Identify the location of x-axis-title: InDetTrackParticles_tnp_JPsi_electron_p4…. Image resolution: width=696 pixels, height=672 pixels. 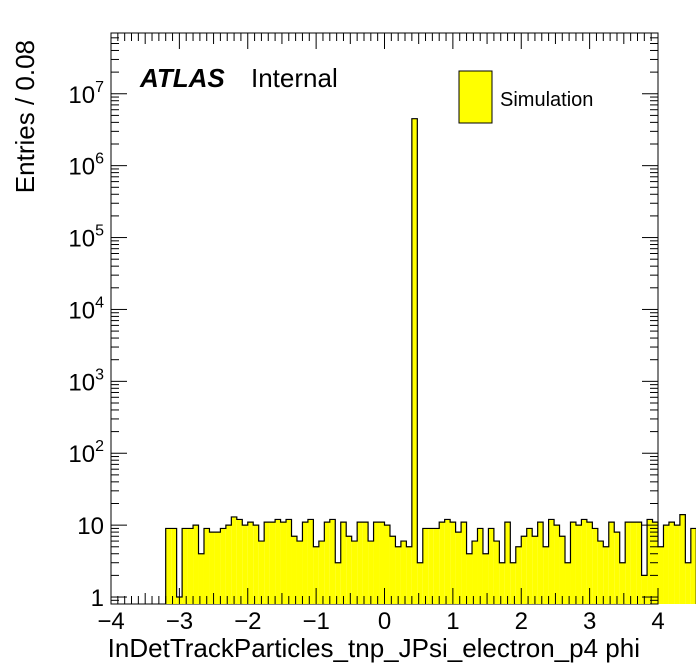
(374, 648).